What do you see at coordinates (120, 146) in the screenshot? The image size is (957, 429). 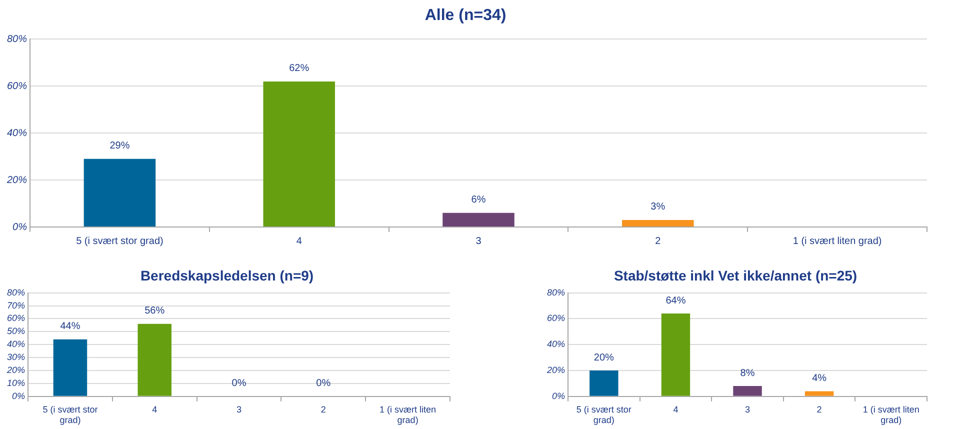 I see `data-label: 29%` at bounding box center [120, 146].